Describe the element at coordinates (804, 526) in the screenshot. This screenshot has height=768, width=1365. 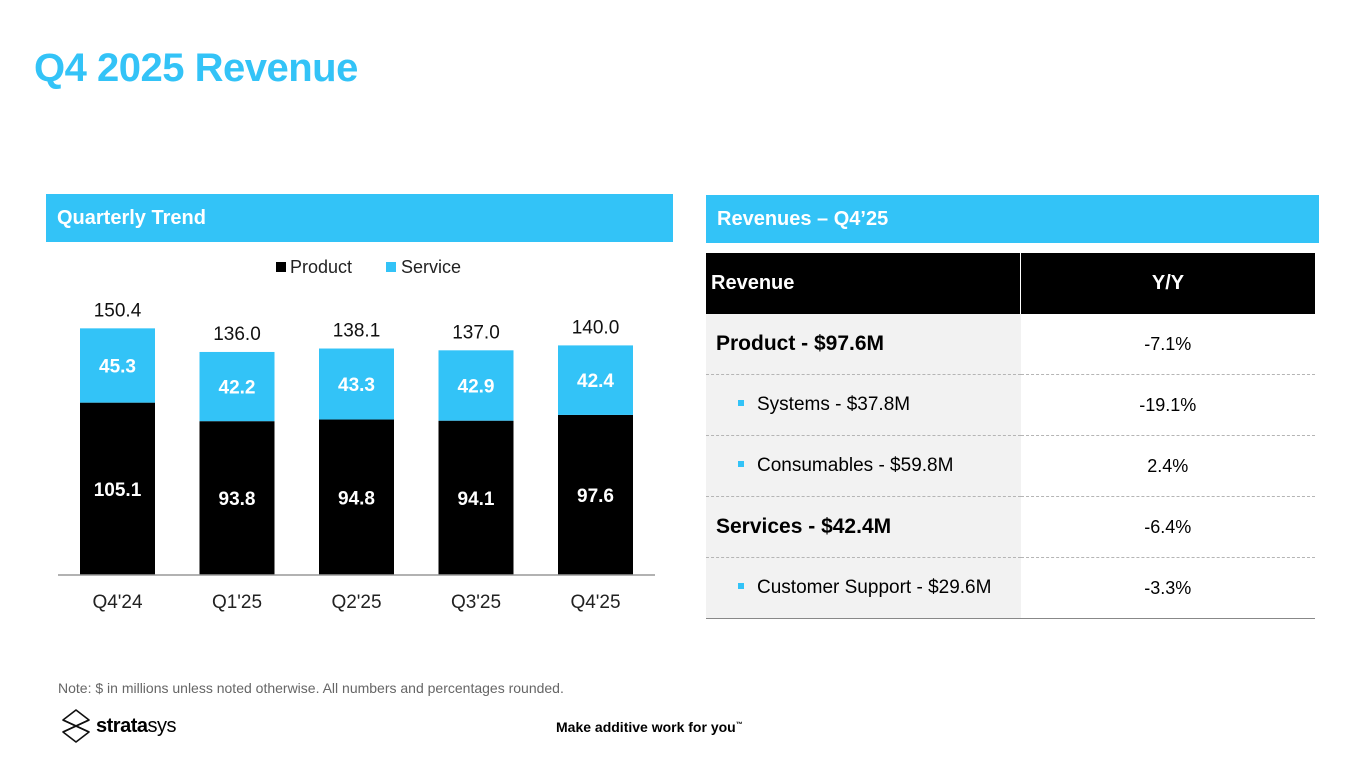
I see `revenue-line-label: Services - $42.4M` at that location.